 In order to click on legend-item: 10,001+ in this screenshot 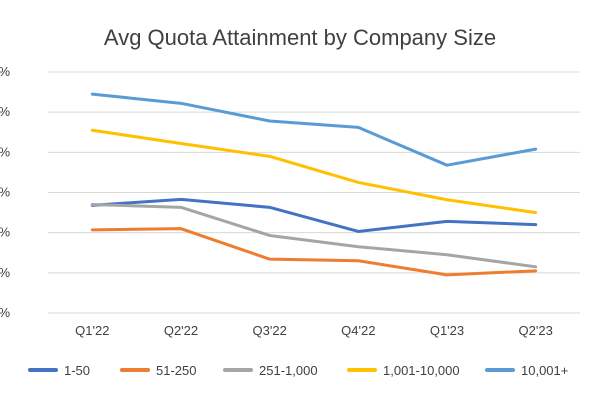, I will do `click(526, 370)`.